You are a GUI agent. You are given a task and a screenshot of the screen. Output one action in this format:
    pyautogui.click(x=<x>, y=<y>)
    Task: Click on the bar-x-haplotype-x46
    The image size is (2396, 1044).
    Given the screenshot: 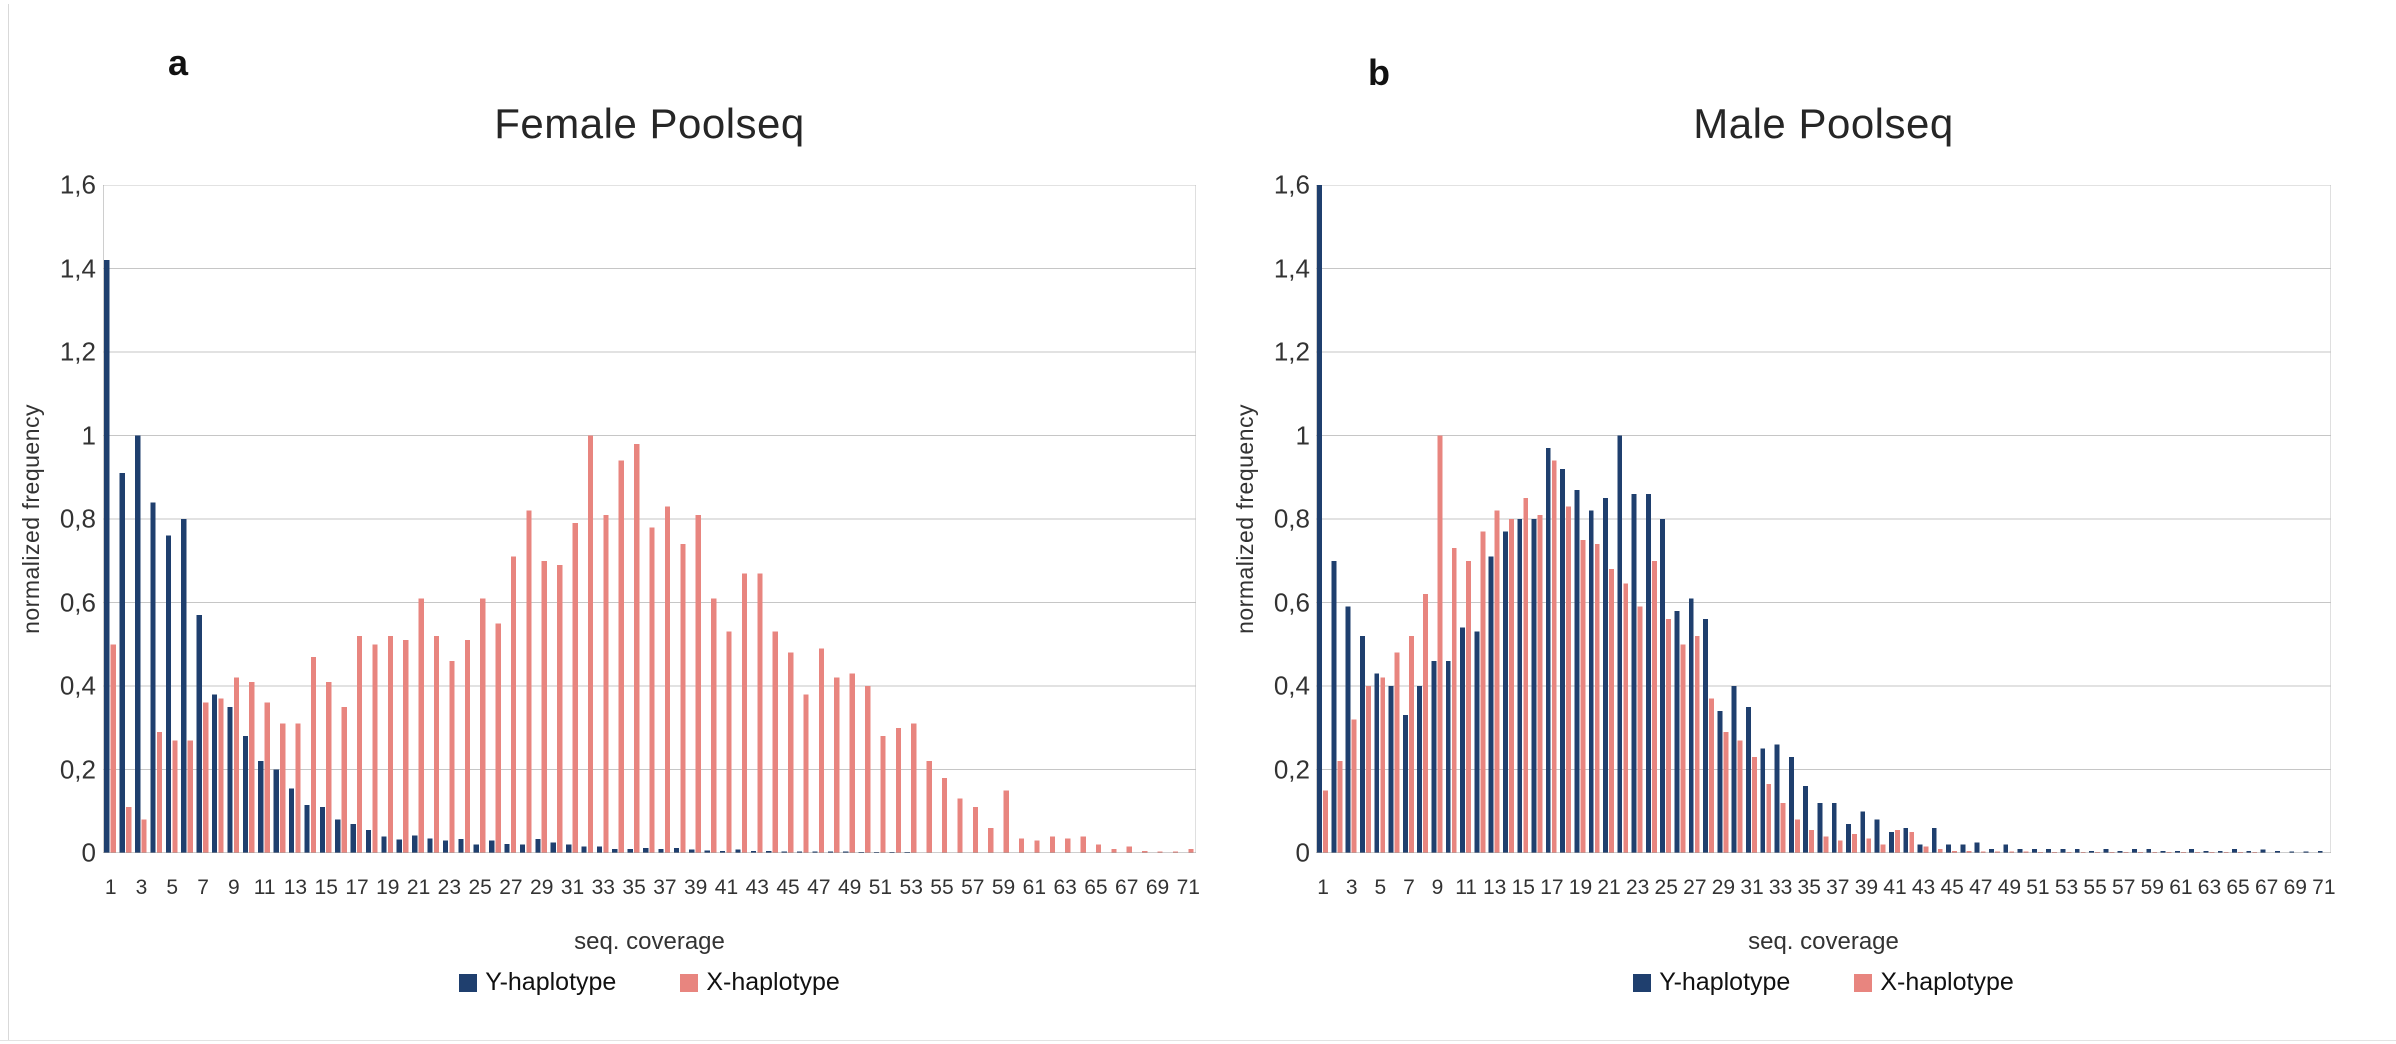 What is the action you would take?
    pyautogui.click(x=1969, y=851)
    